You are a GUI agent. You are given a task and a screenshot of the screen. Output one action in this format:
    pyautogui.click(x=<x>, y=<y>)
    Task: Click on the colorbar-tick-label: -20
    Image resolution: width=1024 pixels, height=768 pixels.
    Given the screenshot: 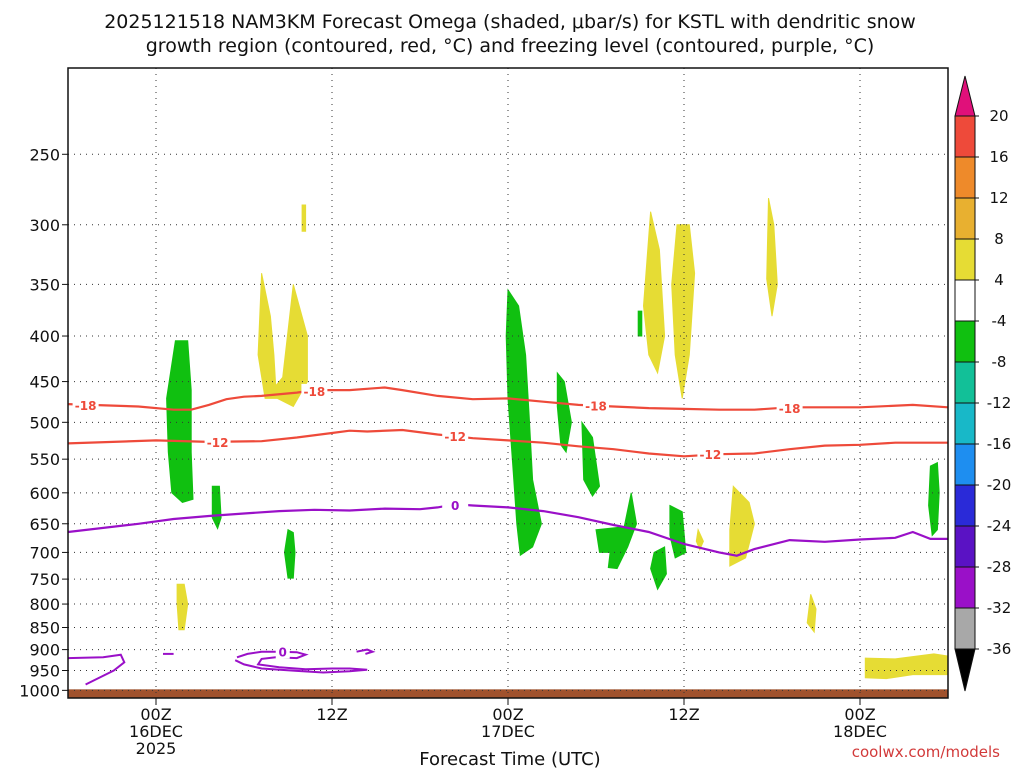 What is the action you would take?
    pyautogui.click(x=999, y=485)
    